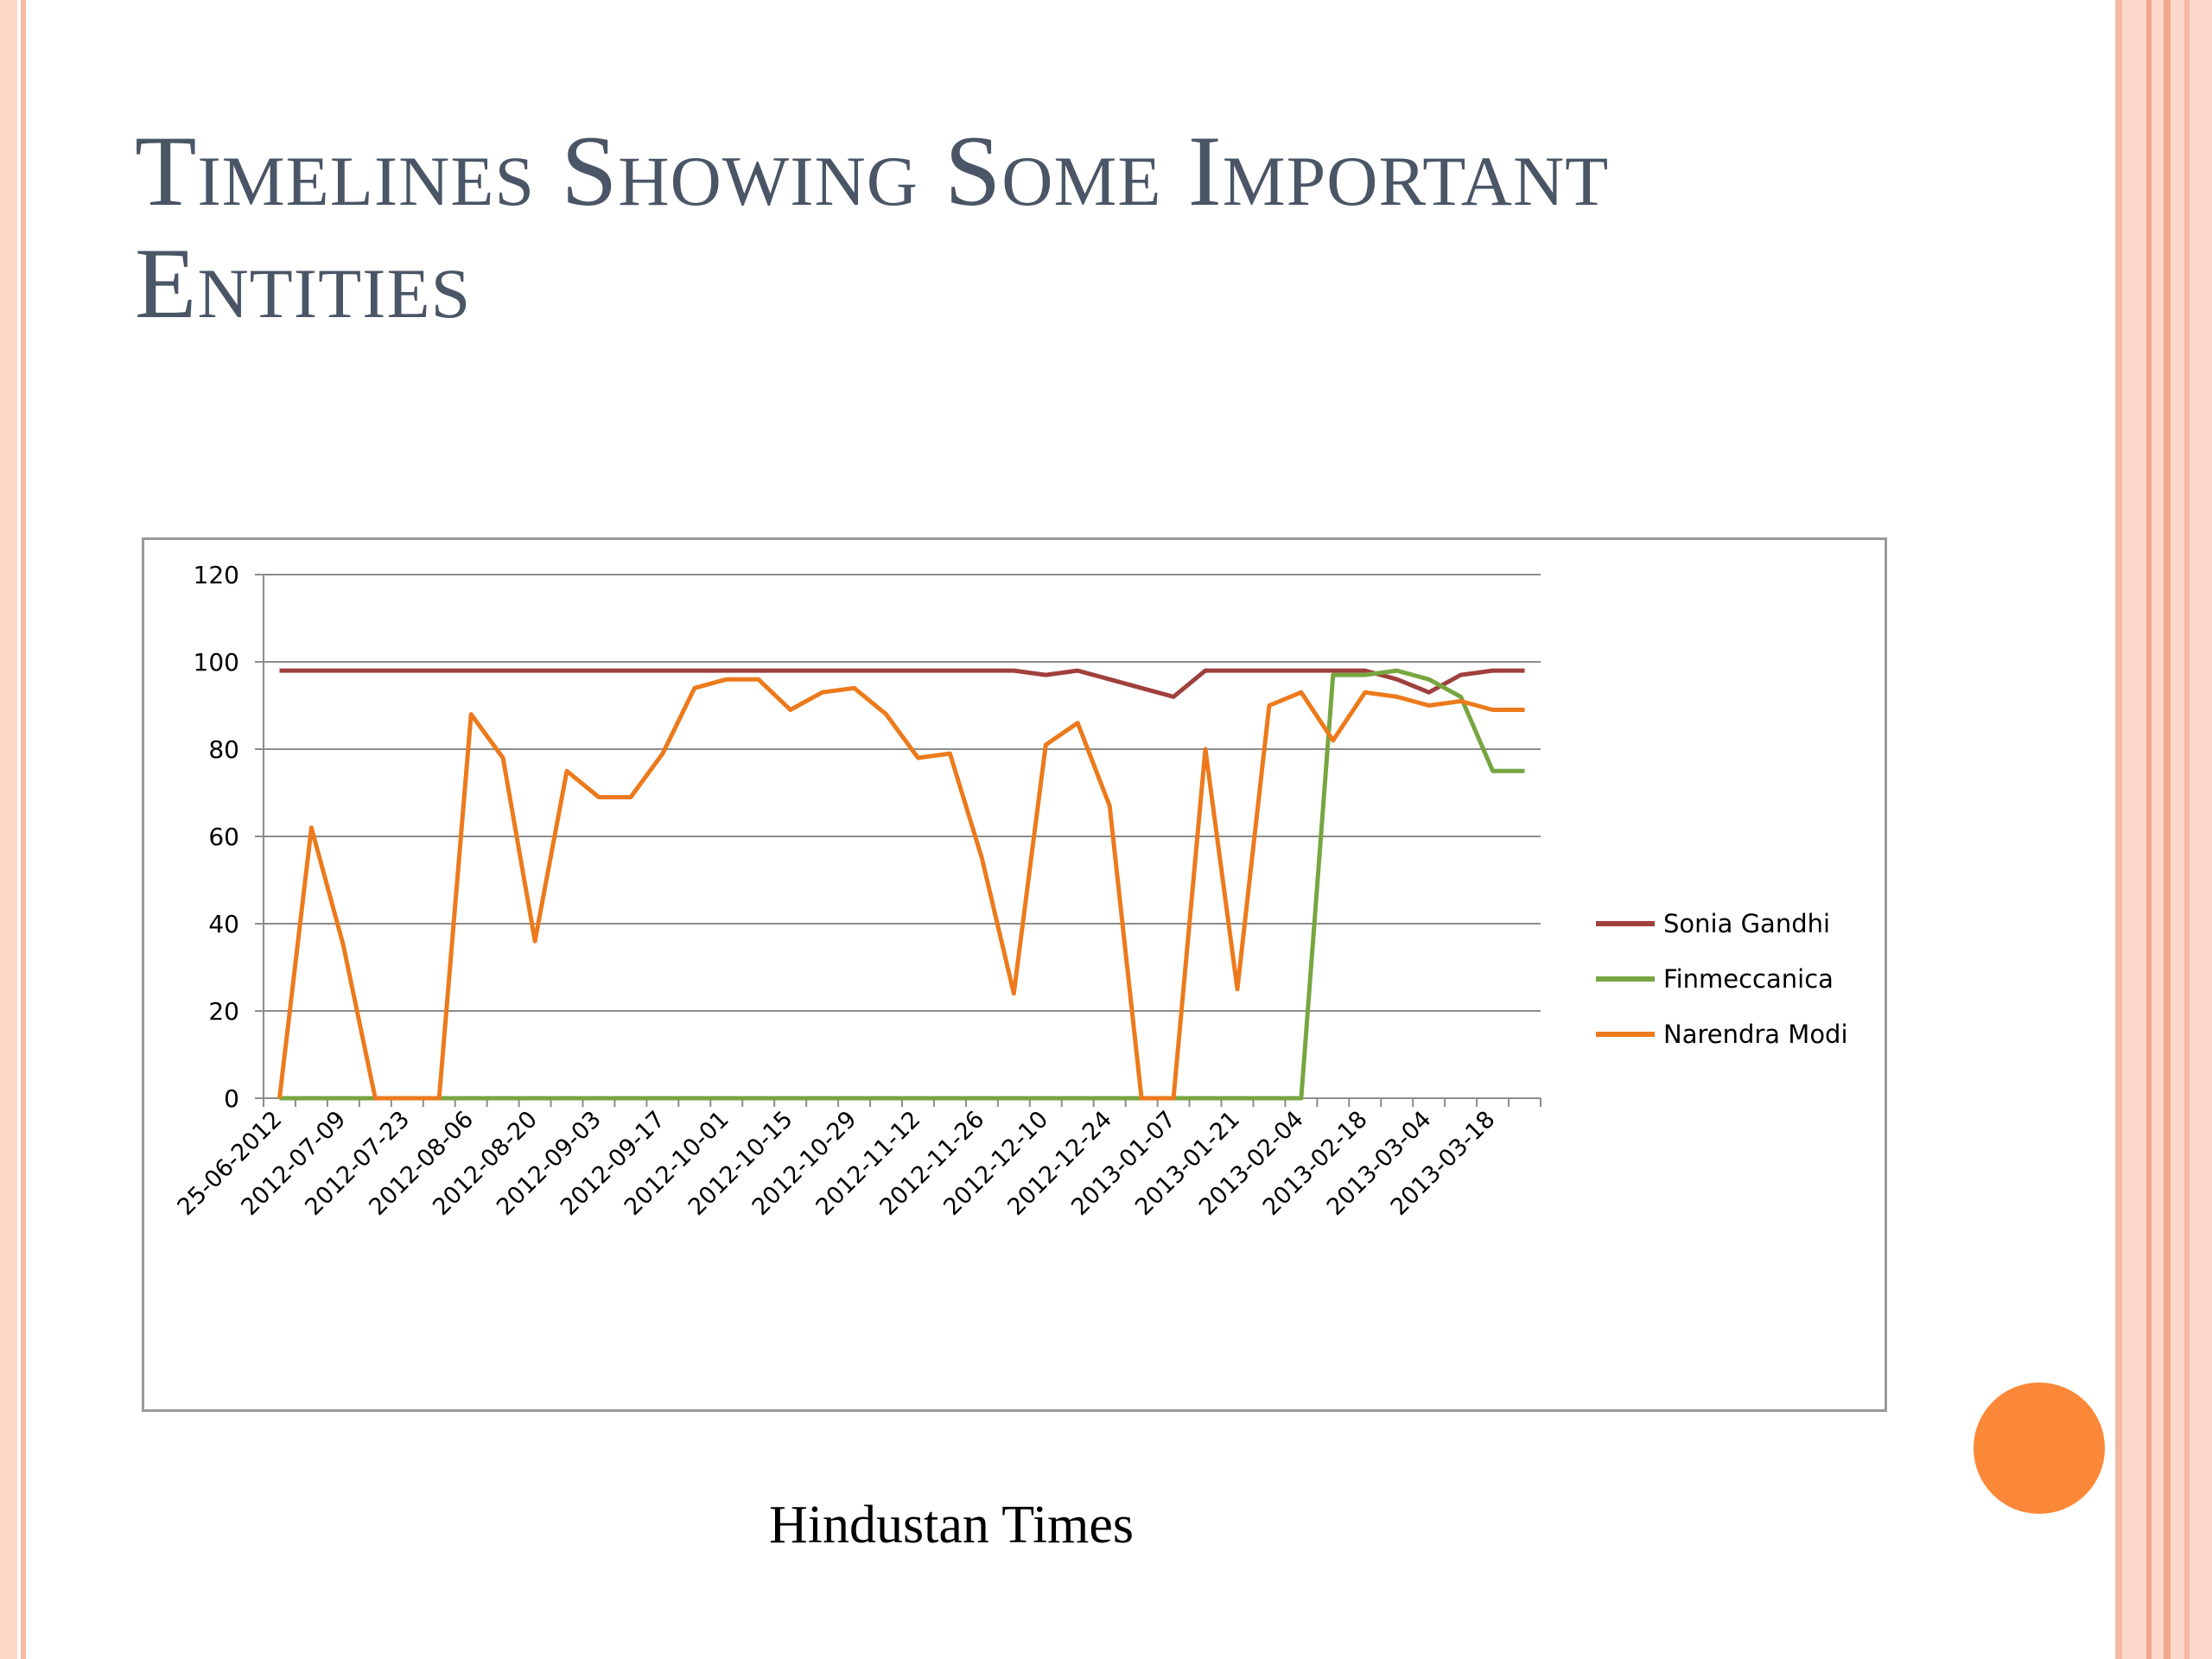  What do you see at coordinates (2039, 1448) in the screenshot?
I see `accent-circle` at bounding box center [2039, 1448].